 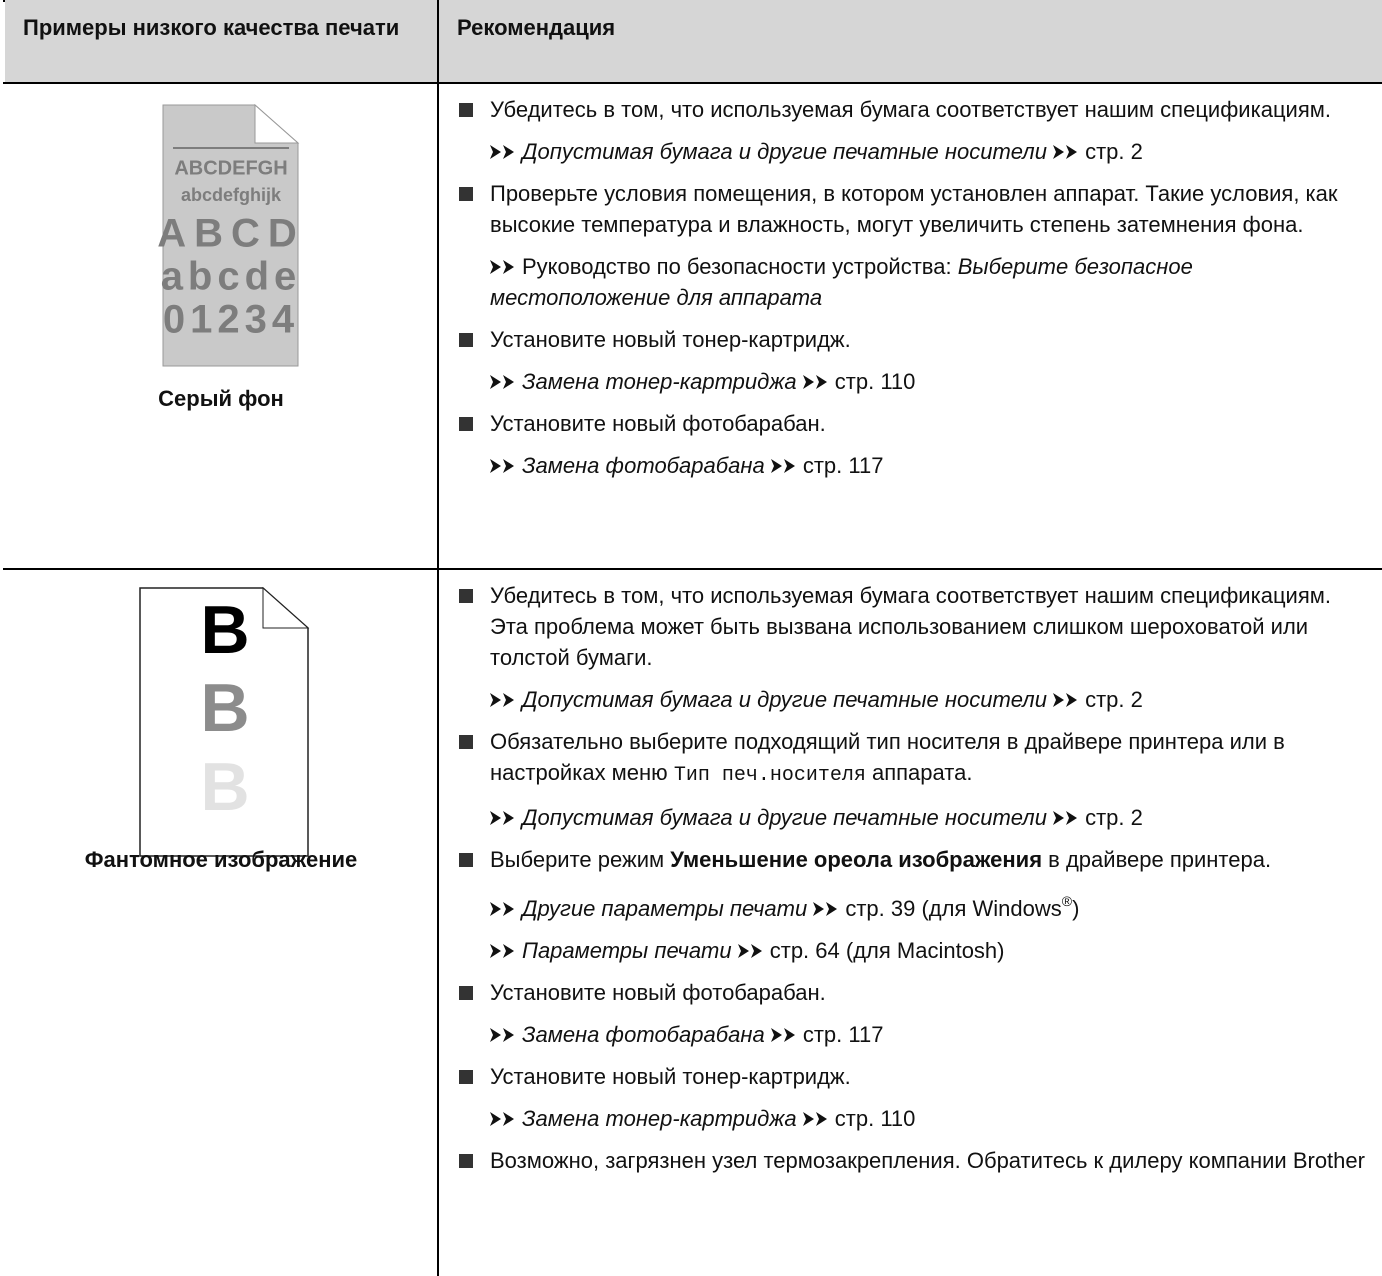 I want to click on example-image: BBB, so click(x=224, y=721).